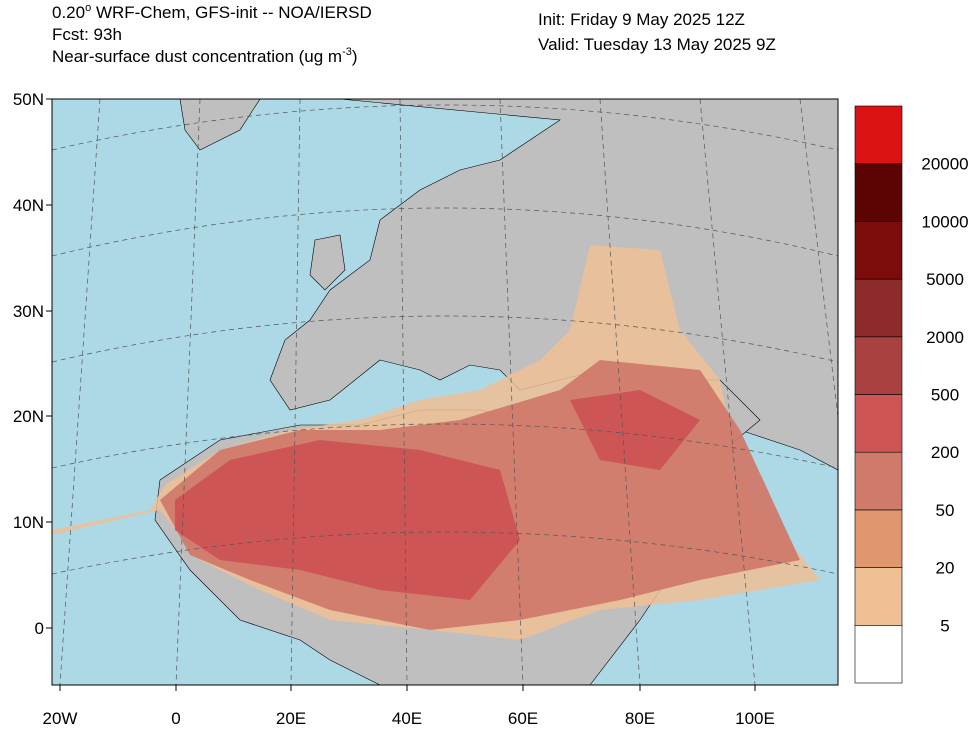  Describe the element at coordinates (68, 12) in the screenshot. I see `resolution: 0.20` at that location.